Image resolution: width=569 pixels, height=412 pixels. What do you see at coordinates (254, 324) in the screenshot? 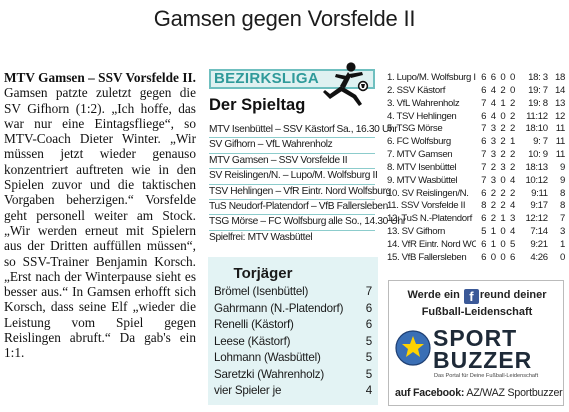
I see `scorer-name: Renelli (Kästorf)` at bounding box center [254, 324].